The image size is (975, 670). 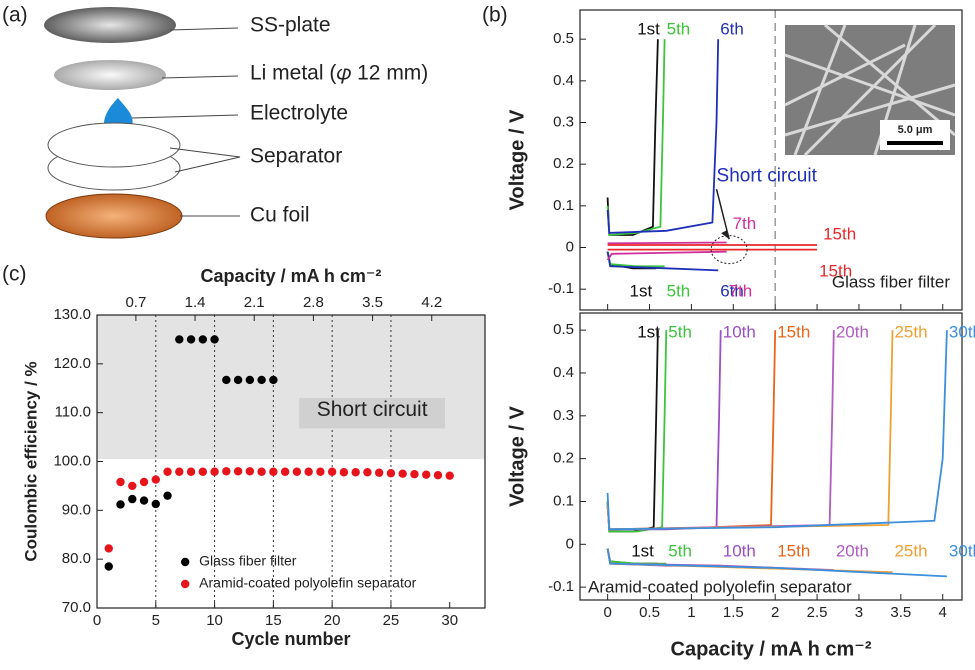 What do you see at coordinates (449, 620) in the screenshot?
I see `x-tick-label: 30` at bounding box center [449, 620].